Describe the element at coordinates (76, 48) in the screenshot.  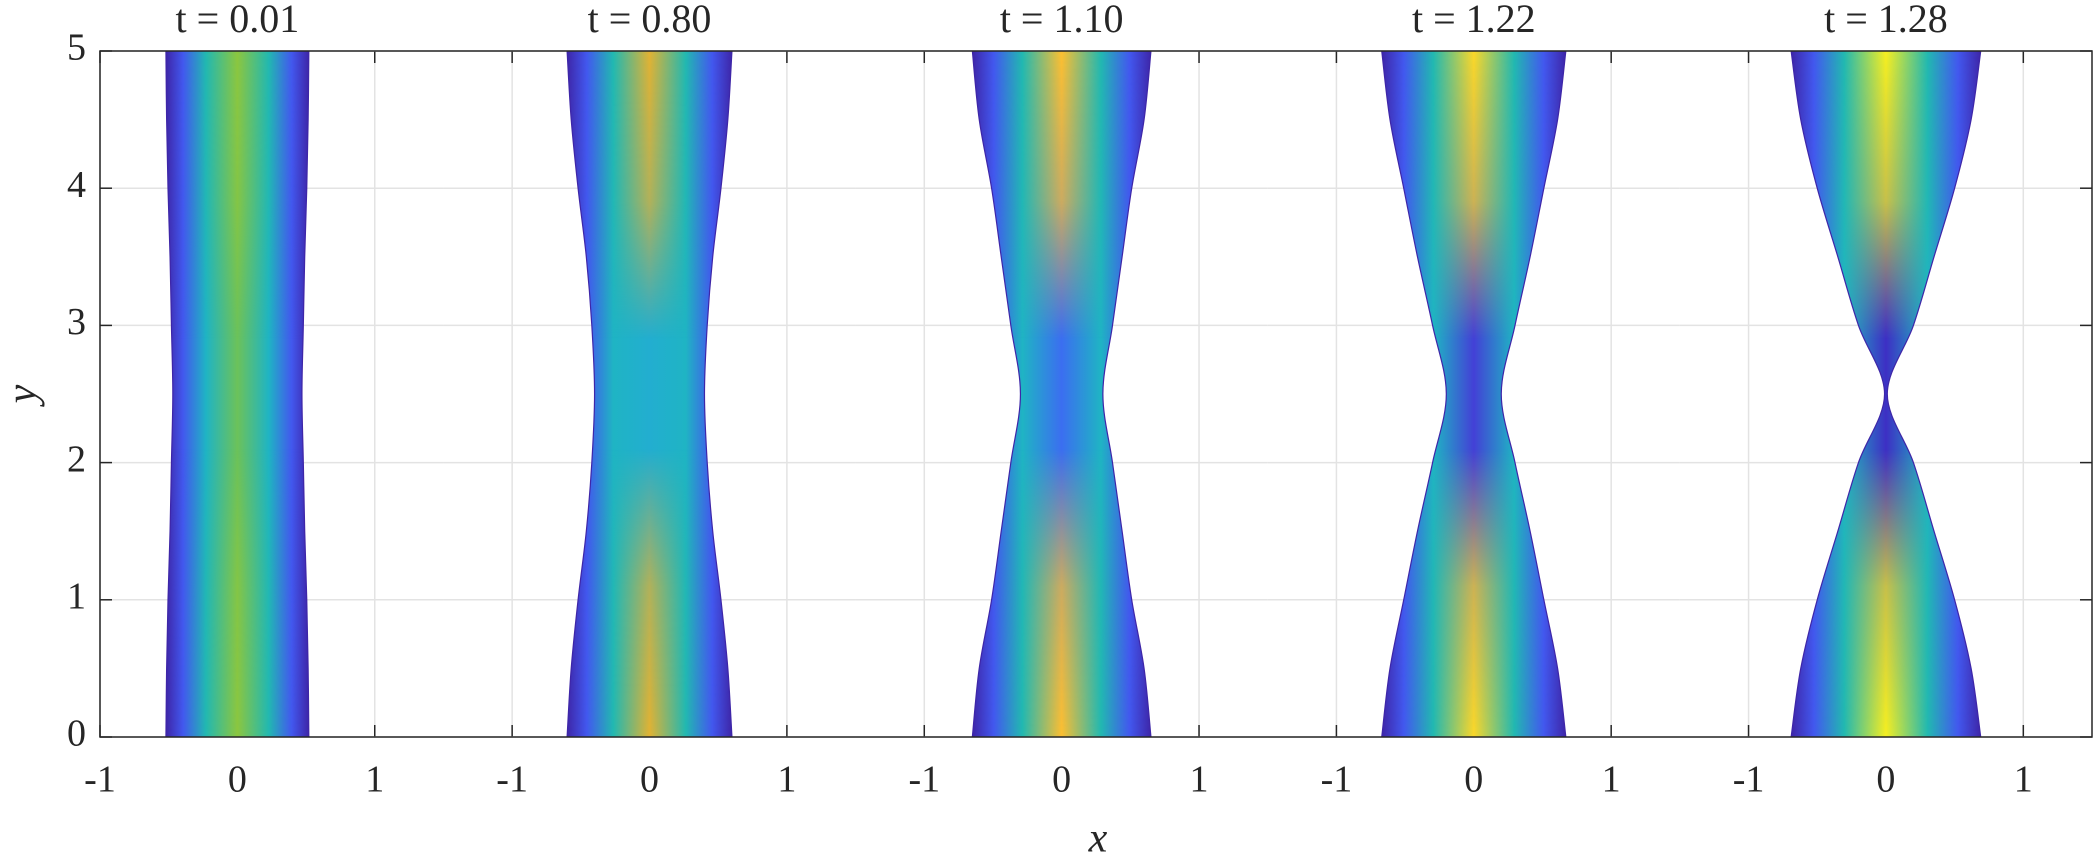
I see `y-tick-label: 5` at that location.